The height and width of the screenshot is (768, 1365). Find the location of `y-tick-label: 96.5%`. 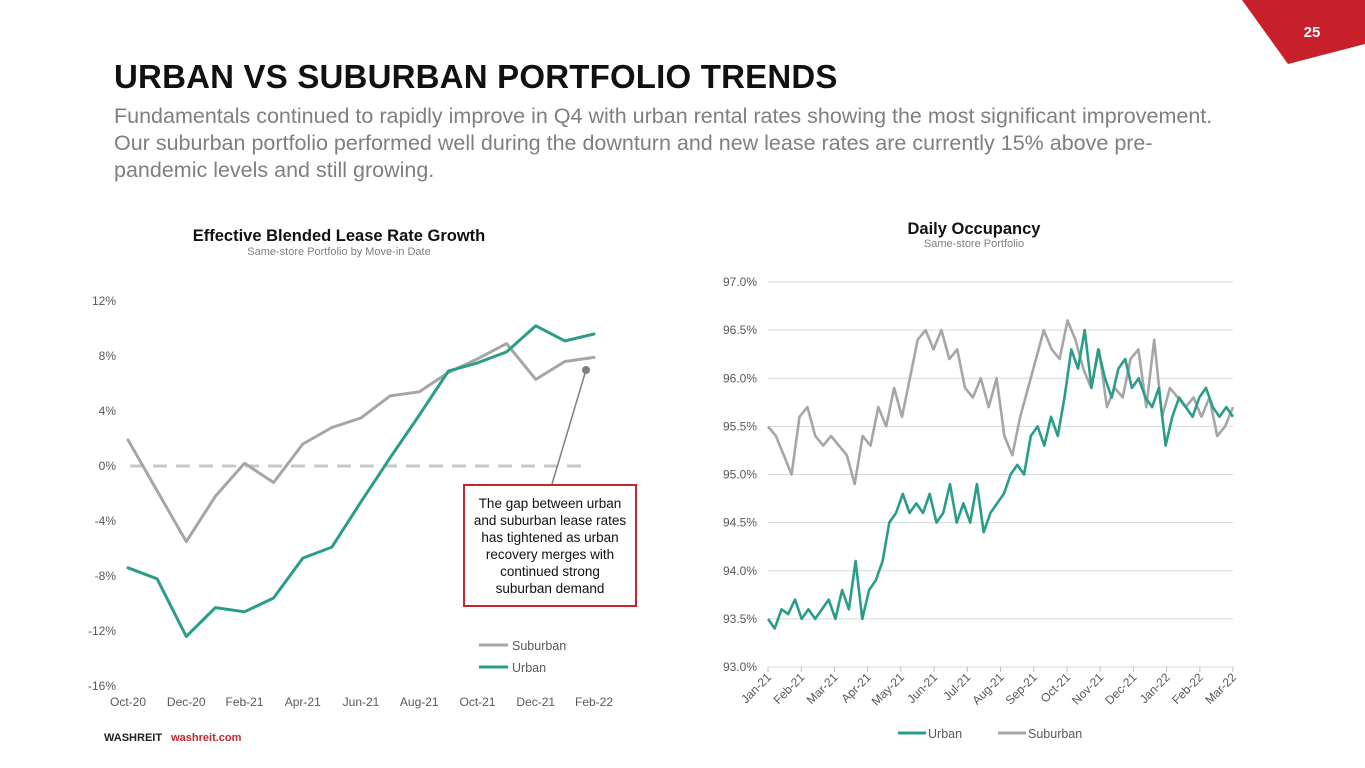

y-tick-label: 96.5% is located at coordinates (740, 330).